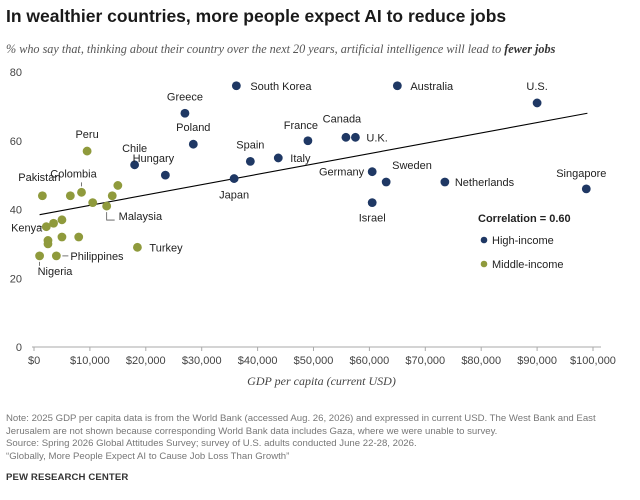  Describe the element at coordinates (73, 174) in the screenshot. I see `point-label: Colombia` at that location.